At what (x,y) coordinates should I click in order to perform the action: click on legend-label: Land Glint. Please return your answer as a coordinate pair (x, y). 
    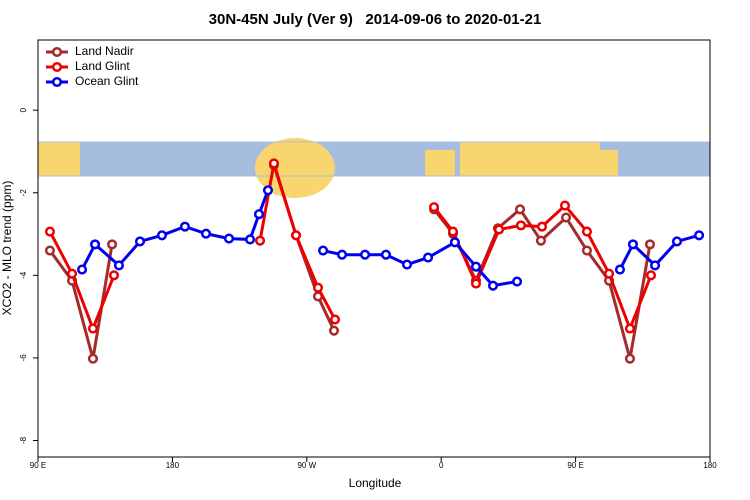
    Looking at the image, I should click on (102, 66).